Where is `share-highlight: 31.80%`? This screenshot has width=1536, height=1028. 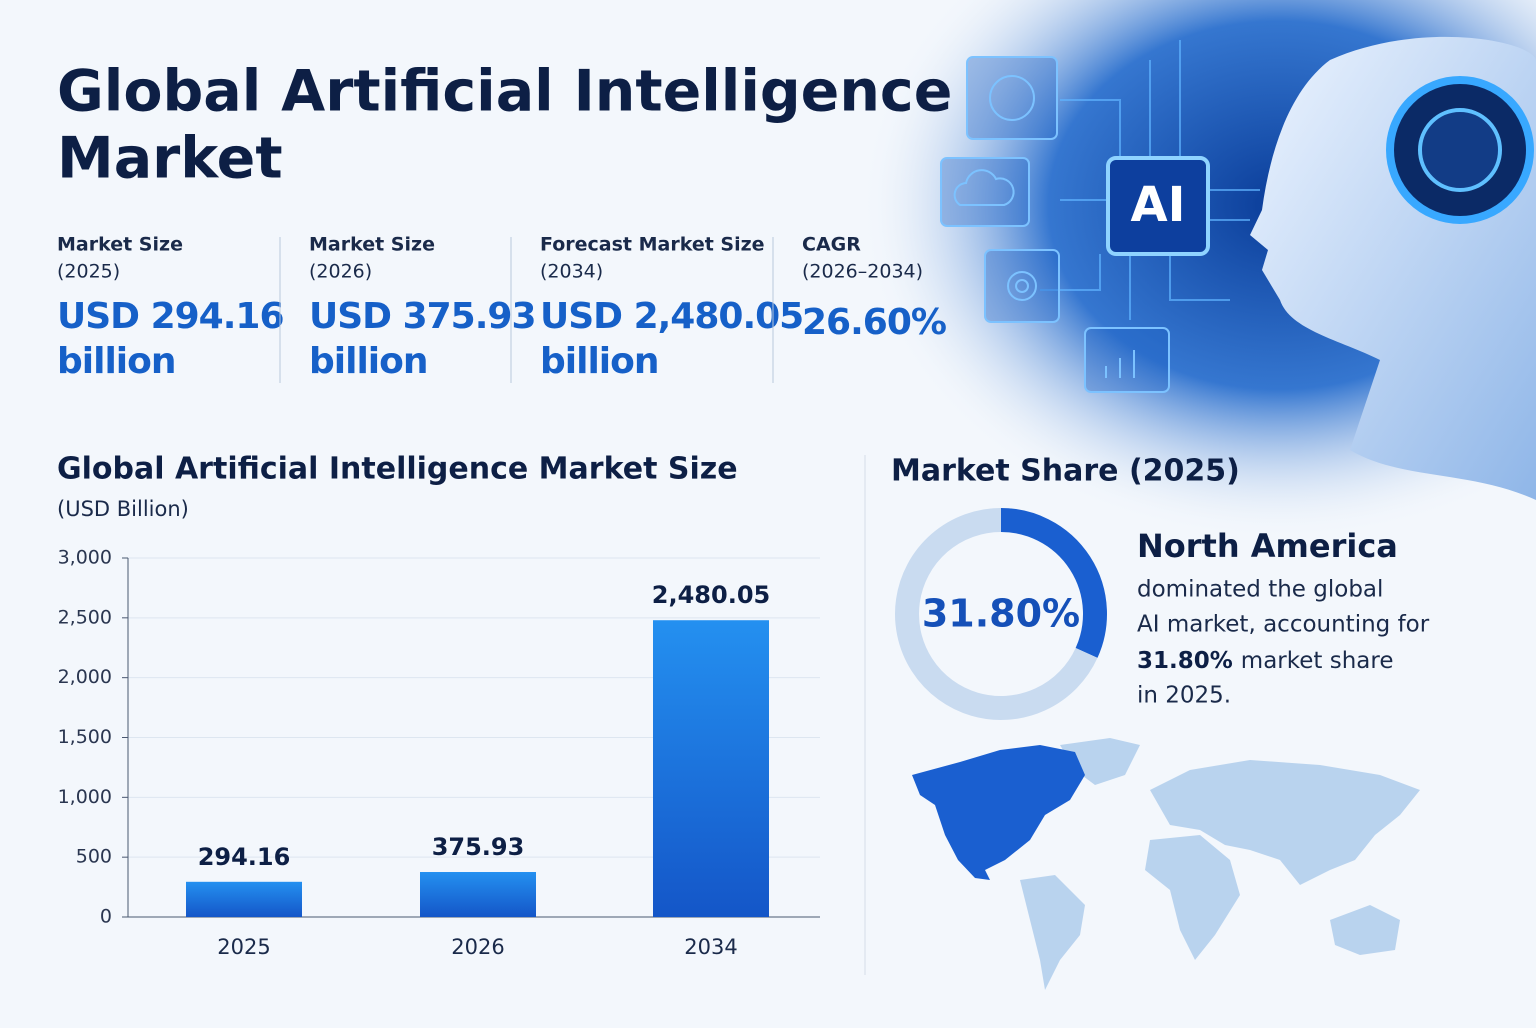
share-highlight: 31.80% is located at coordinates (1185, 661).